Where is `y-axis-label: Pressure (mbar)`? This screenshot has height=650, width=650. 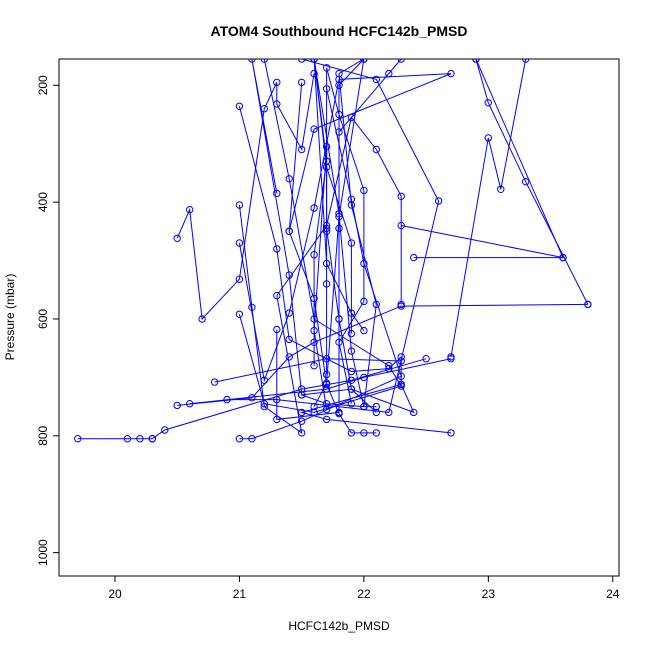 y-axis-label: Pressure (mbar) is located at coordinates (10, 317).